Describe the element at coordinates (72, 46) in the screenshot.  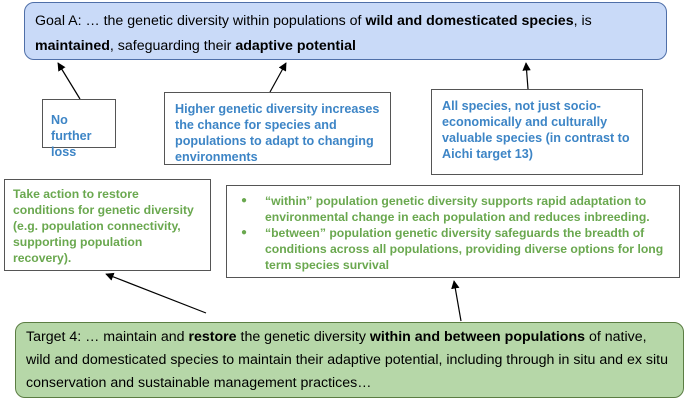
I see `goal-bold-maintained: maintained` at that location.